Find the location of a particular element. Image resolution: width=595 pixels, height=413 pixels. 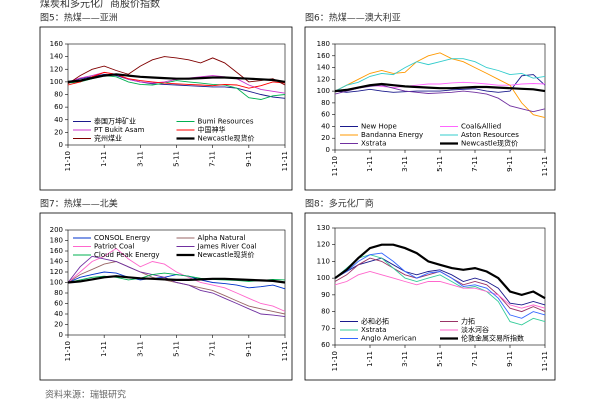

chart-title: 图8：多元化厂商 is located at coordinates (339, 204).